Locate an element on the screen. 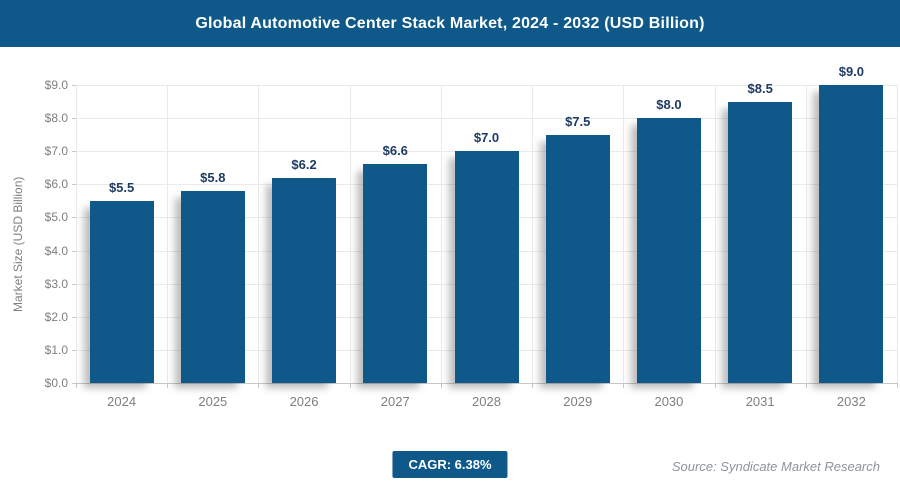 This screenshot has height=500, width=900. bar-value-label: $6.6 is located at coordinates (395, 151).